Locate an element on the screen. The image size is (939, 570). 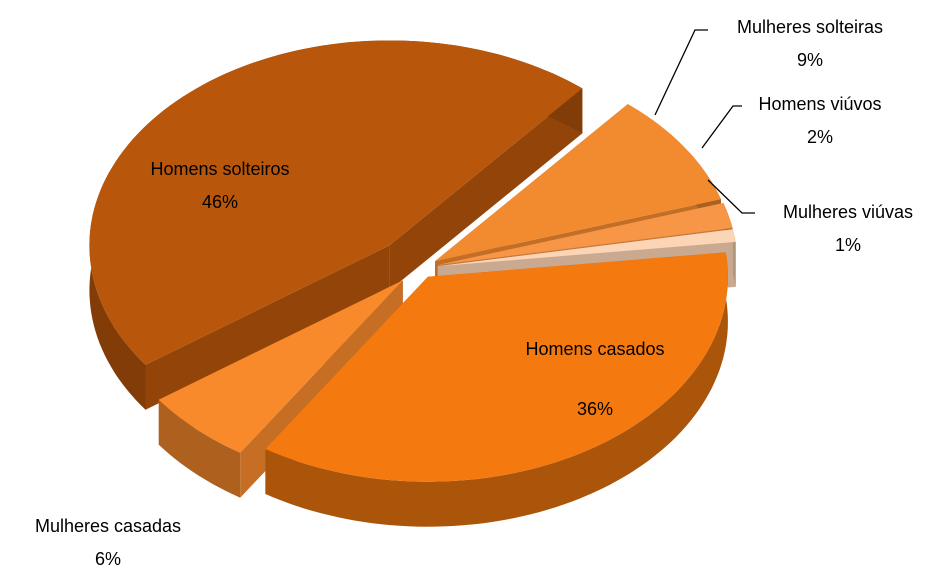
slice-label: Homens solteiros is located at coordinates (219, 169).